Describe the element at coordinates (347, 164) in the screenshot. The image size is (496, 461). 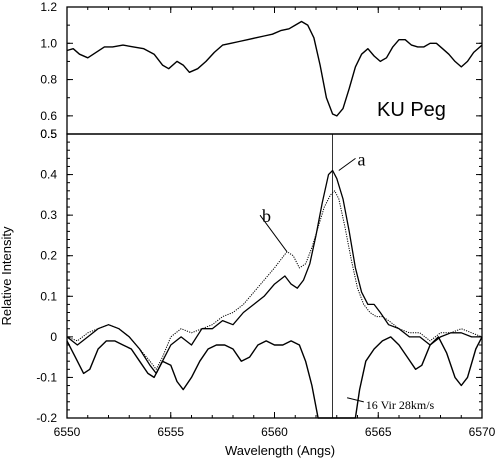
I see `series-a-label-leader` at that location.